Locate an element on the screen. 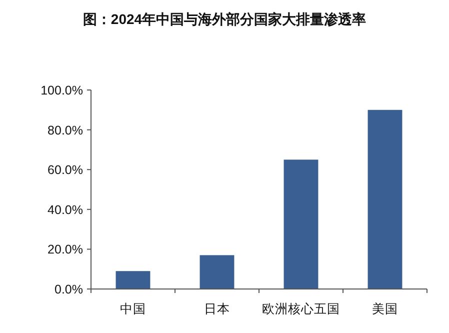 The height and width of the screenshot is (333, 449). x-tick-label: 美国 is located at coordinates (385, 308).